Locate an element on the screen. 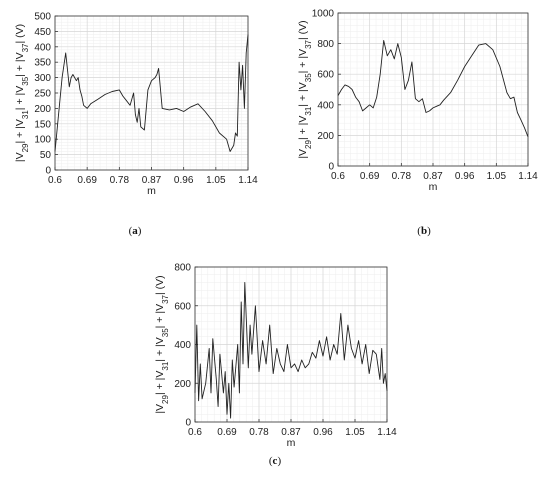 This screenshot has width=550, height=483. panel-caption: (b) is located at coordinates (424, 231).